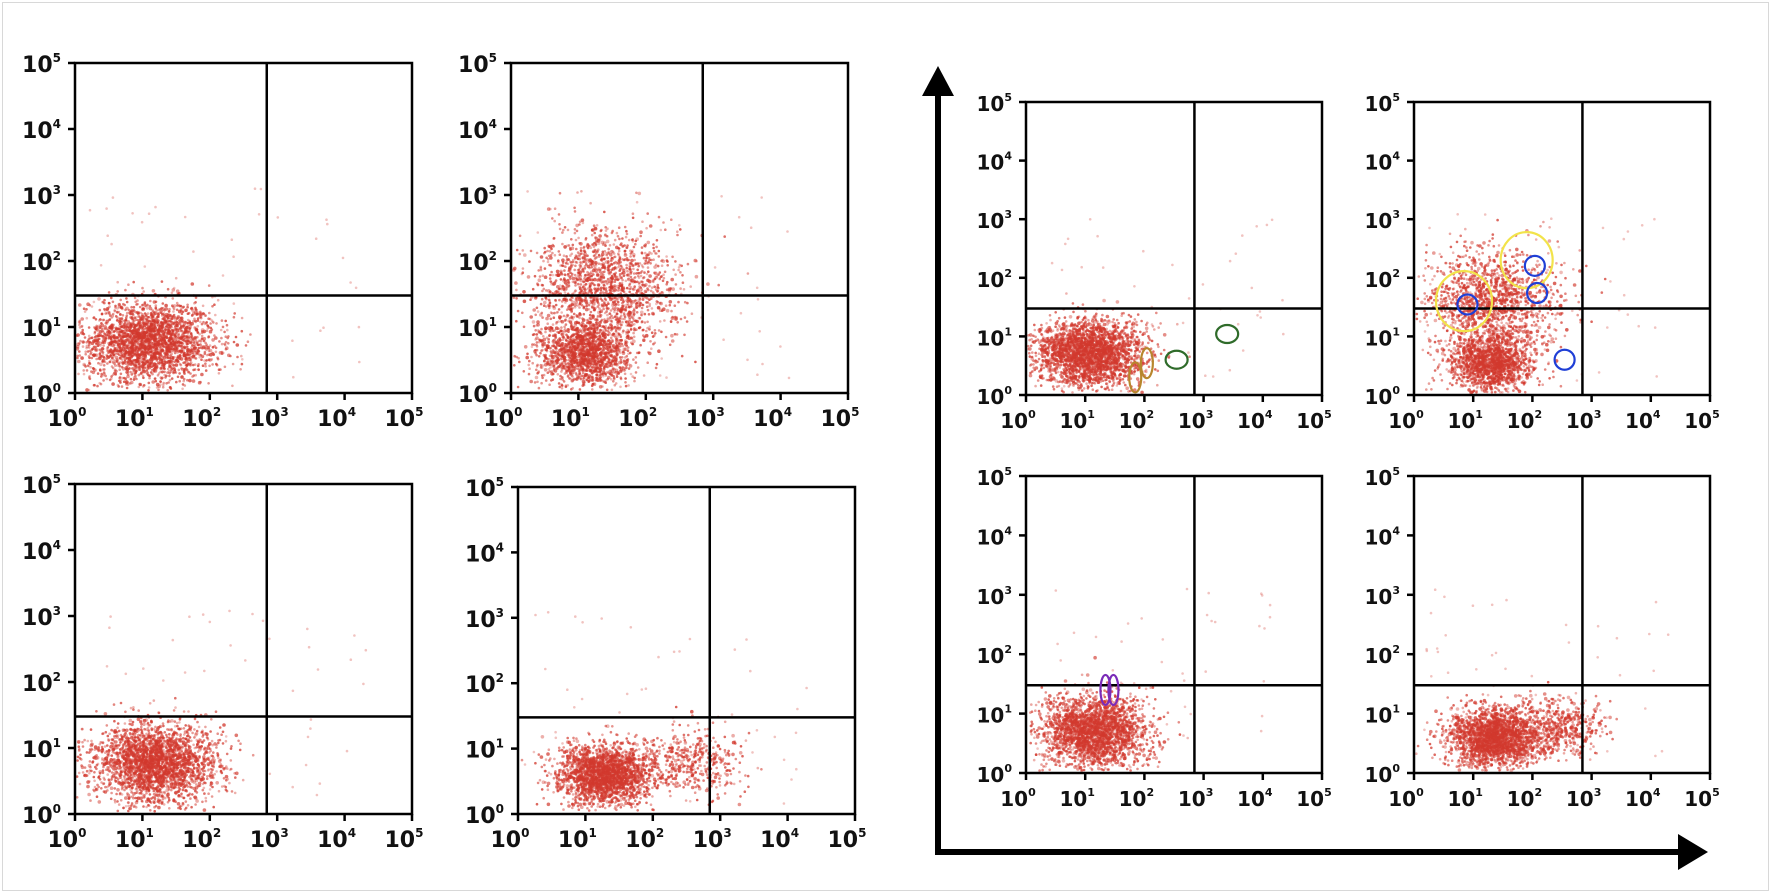  What do you see at coordinates (269, 418) in the screenshot?
I see `x-tick-label: 103` at bounding box center [269, 418].